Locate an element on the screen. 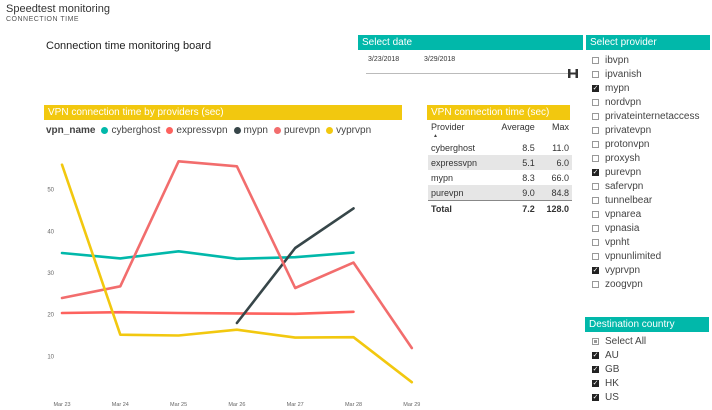 Image resolution: width=712 pixels, height=410 pixels. cell-max: 6.0 is located at coordinates (554, 162).